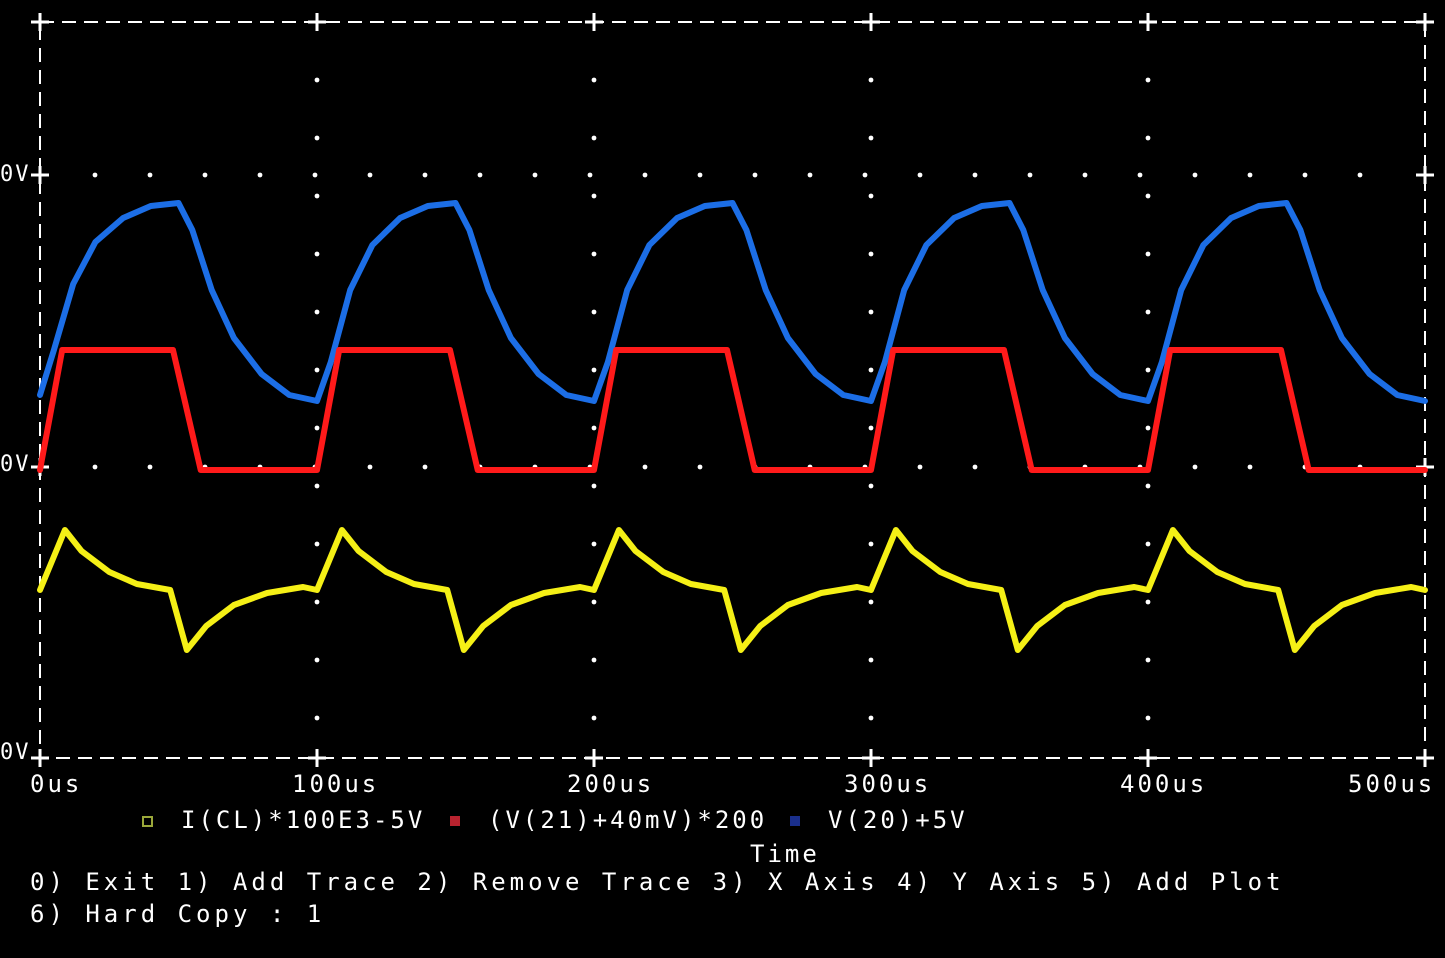 Image resolution: width=1445 pixels, height=958 pixels. What do you see at coordinates (178, 914) in the screenshot?
I see `command-menu-line-2: 6) Hard Copy : 1` at bounding box center [178, 914].